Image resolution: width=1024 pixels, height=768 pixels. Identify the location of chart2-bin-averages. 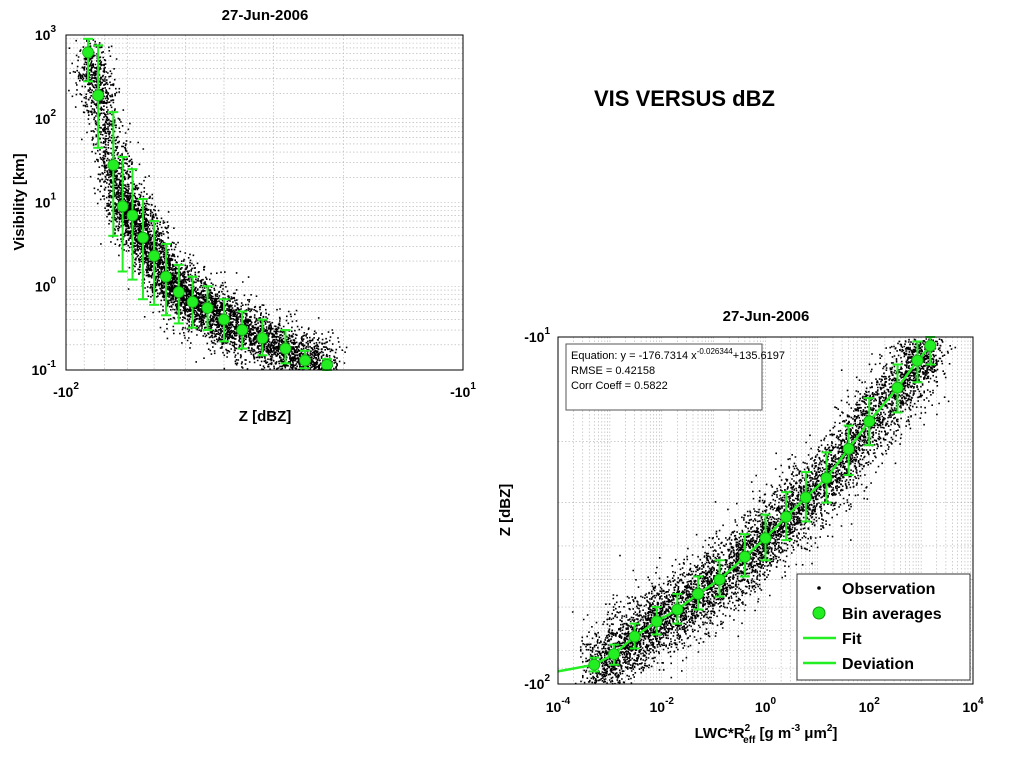
(762, 504).